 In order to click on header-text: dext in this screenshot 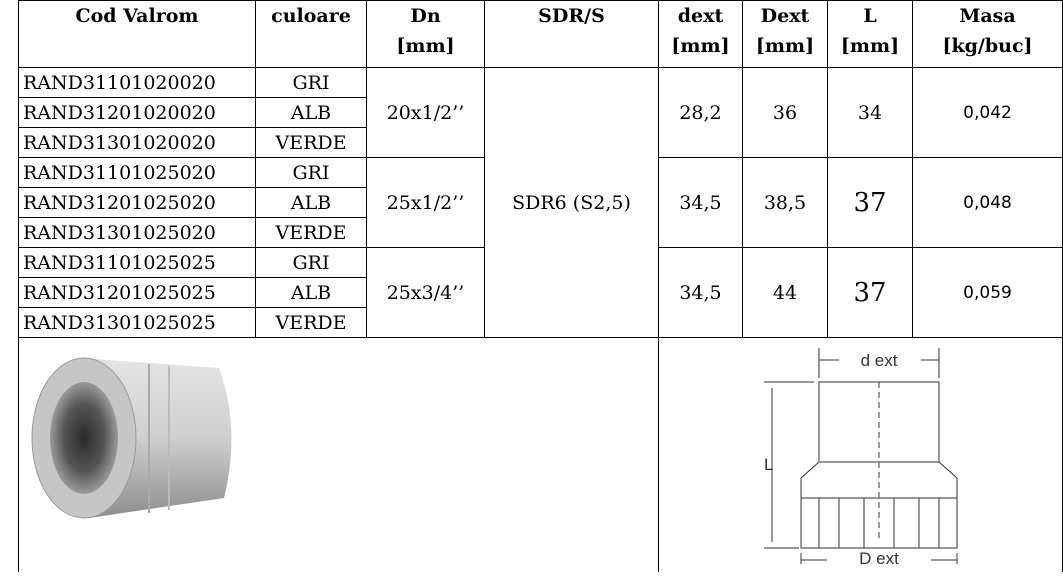, I will do `click(700, 16)`.